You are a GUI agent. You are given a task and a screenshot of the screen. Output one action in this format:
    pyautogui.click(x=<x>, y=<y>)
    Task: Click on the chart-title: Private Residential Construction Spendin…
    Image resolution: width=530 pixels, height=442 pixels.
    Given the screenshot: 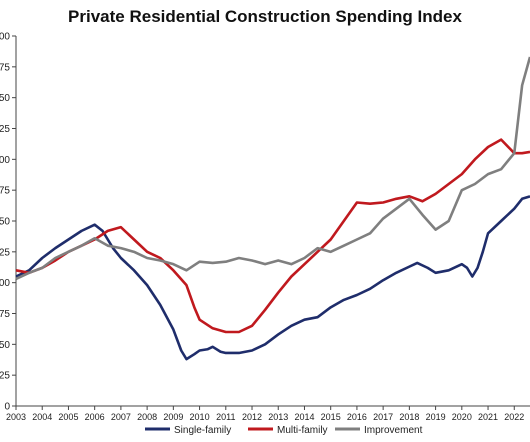 What is the action you would take?
    pyautogui.click(x=265, y=16)
    